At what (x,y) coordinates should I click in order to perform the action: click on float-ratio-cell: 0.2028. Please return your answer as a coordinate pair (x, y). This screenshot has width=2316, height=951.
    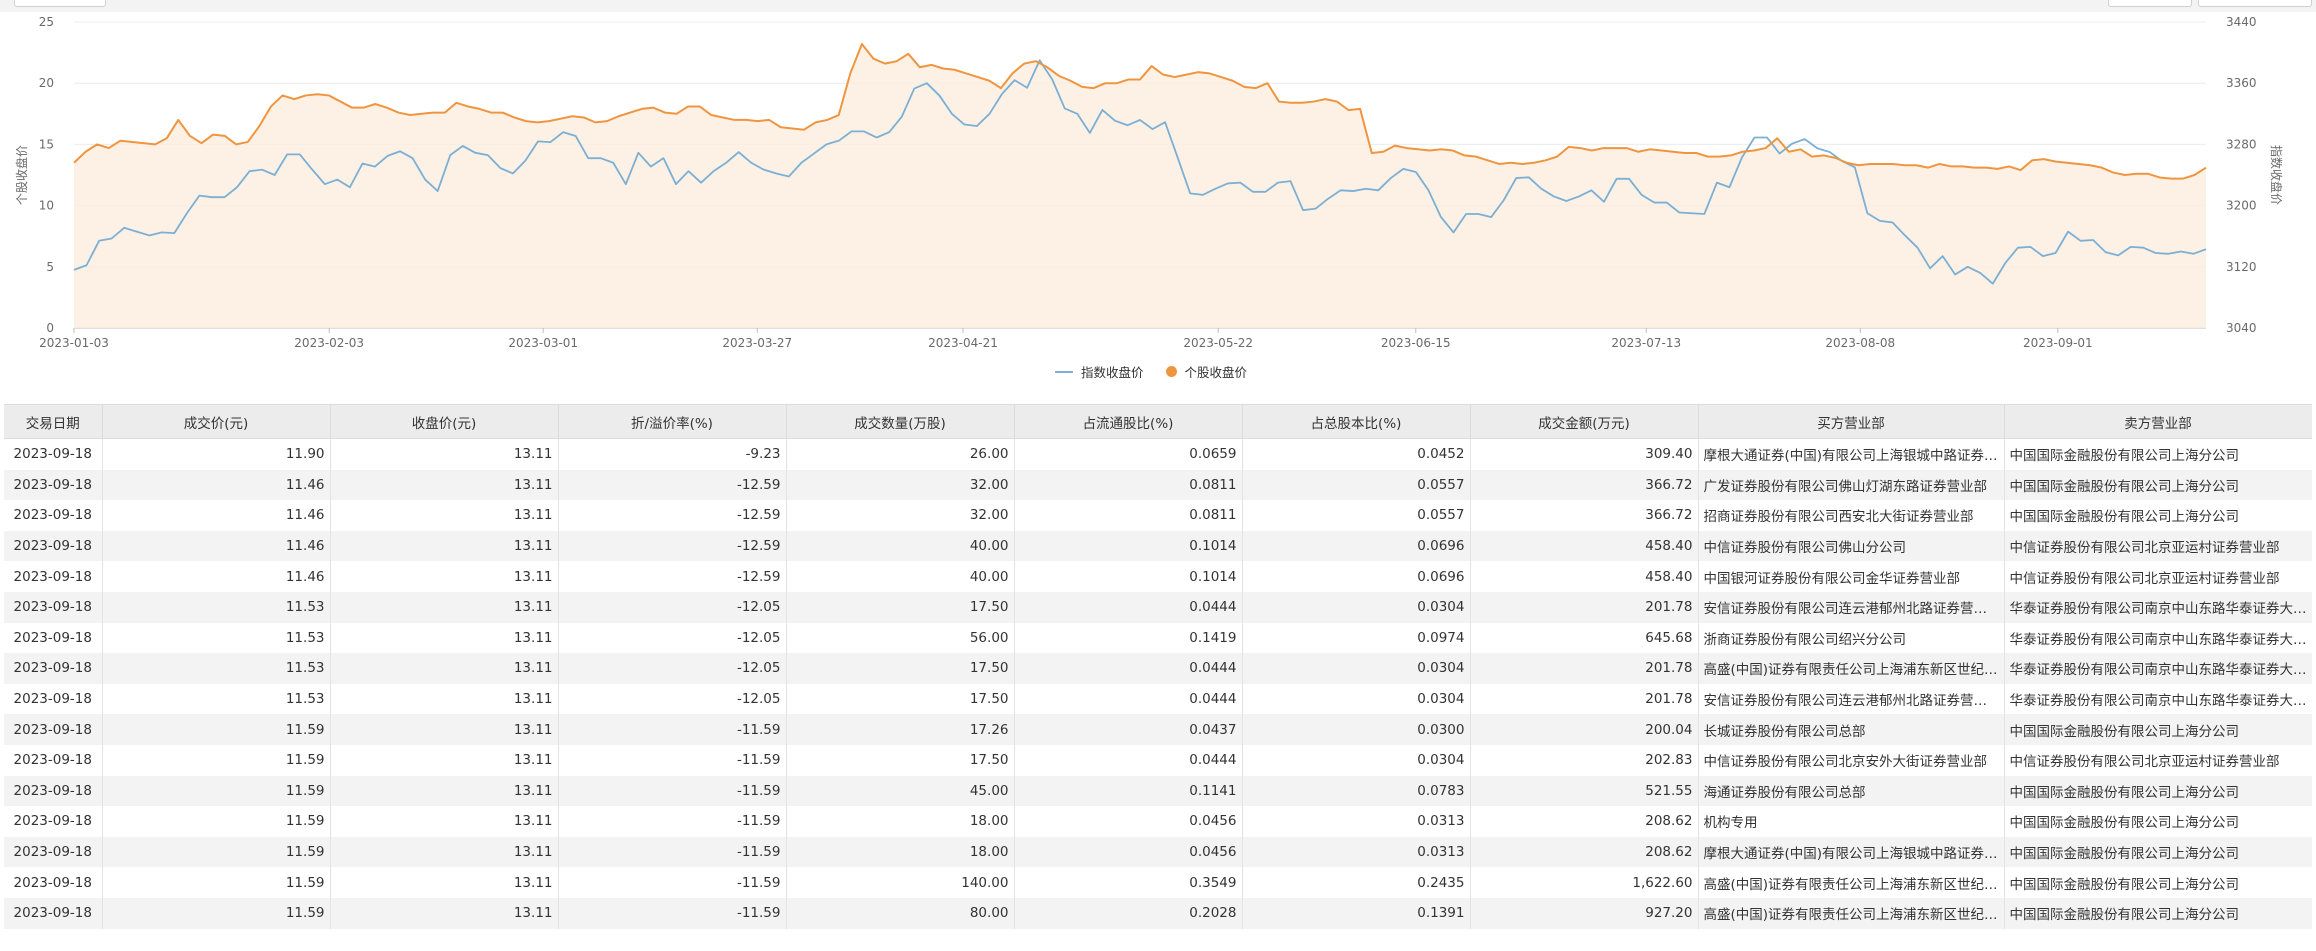
    Looking at the image, I should click on (1128, 913).